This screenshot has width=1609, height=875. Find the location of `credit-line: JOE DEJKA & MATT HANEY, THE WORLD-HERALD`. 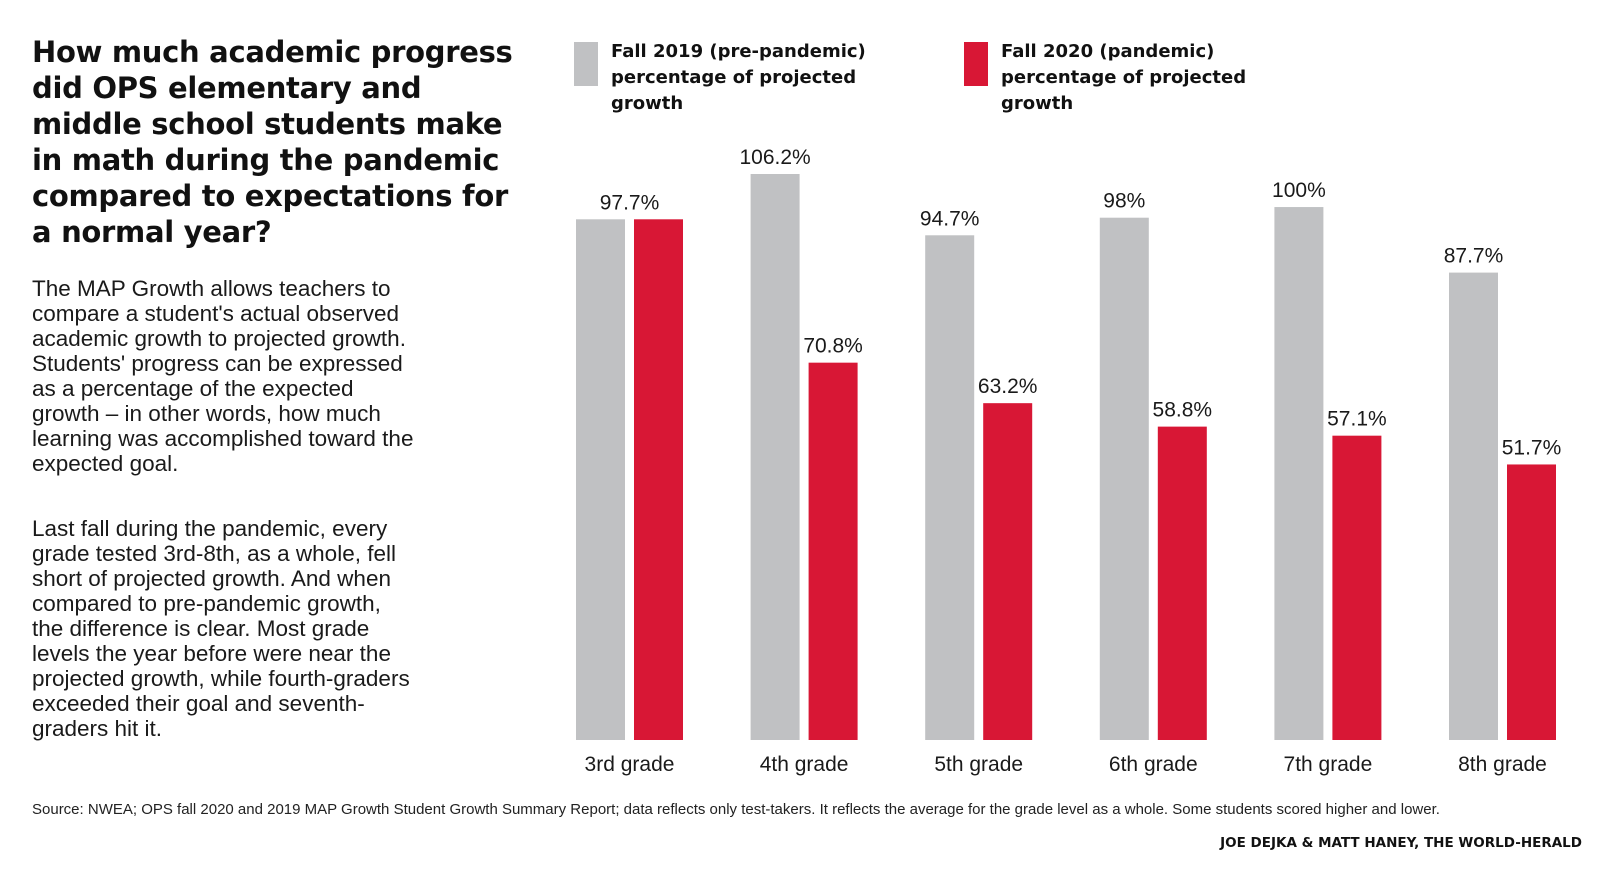

credit-line: JOE DEJKA & MATT HANEY, THE WORLD-HERALD is located at coordinates (1401, 843).